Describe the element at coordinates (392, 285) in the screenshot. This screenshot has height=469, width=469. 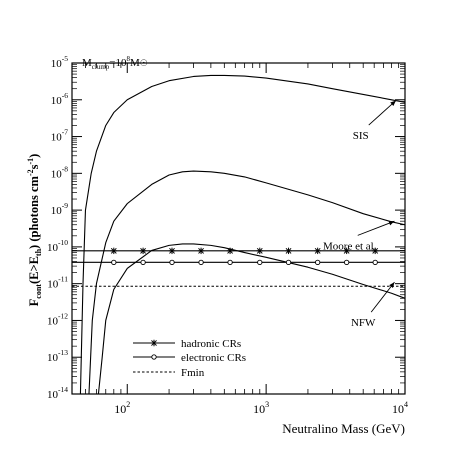
I see `arrowhead-nfw` at that location.